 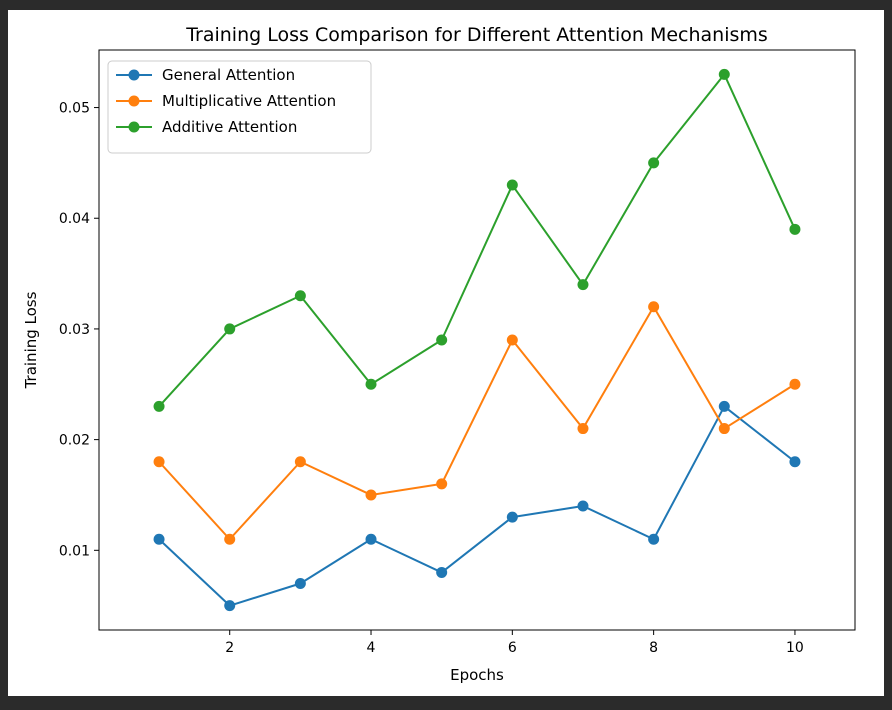 I want to click on x-tick-label: 6, so click(x=512, y=648).